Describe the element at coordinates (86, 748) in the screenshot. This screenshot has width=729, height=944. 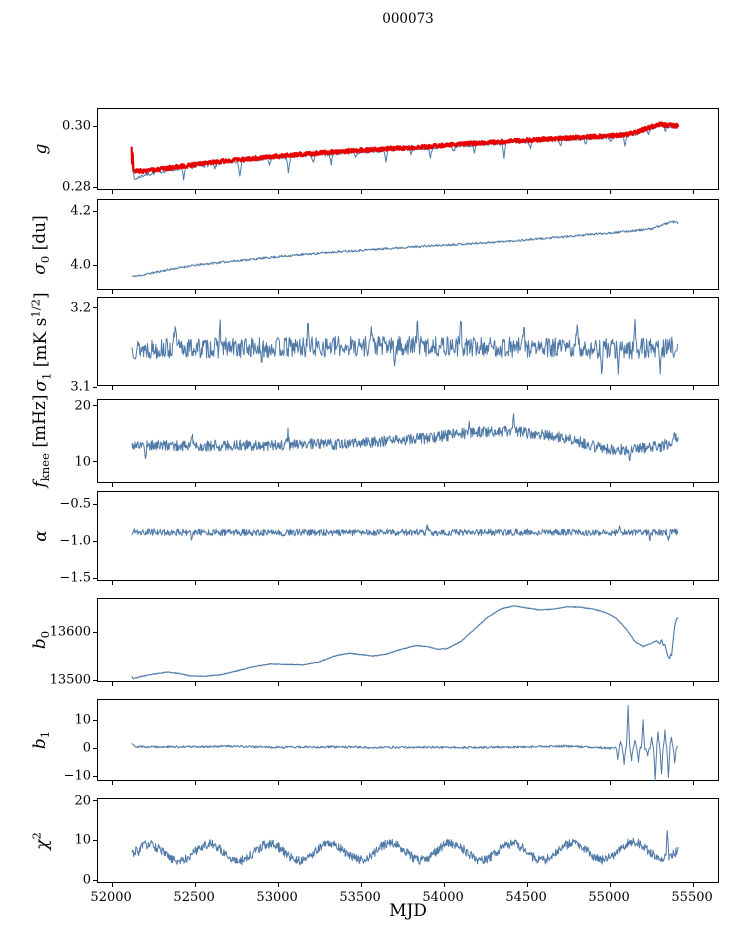
I see `y-tick-label: 0` at that location.